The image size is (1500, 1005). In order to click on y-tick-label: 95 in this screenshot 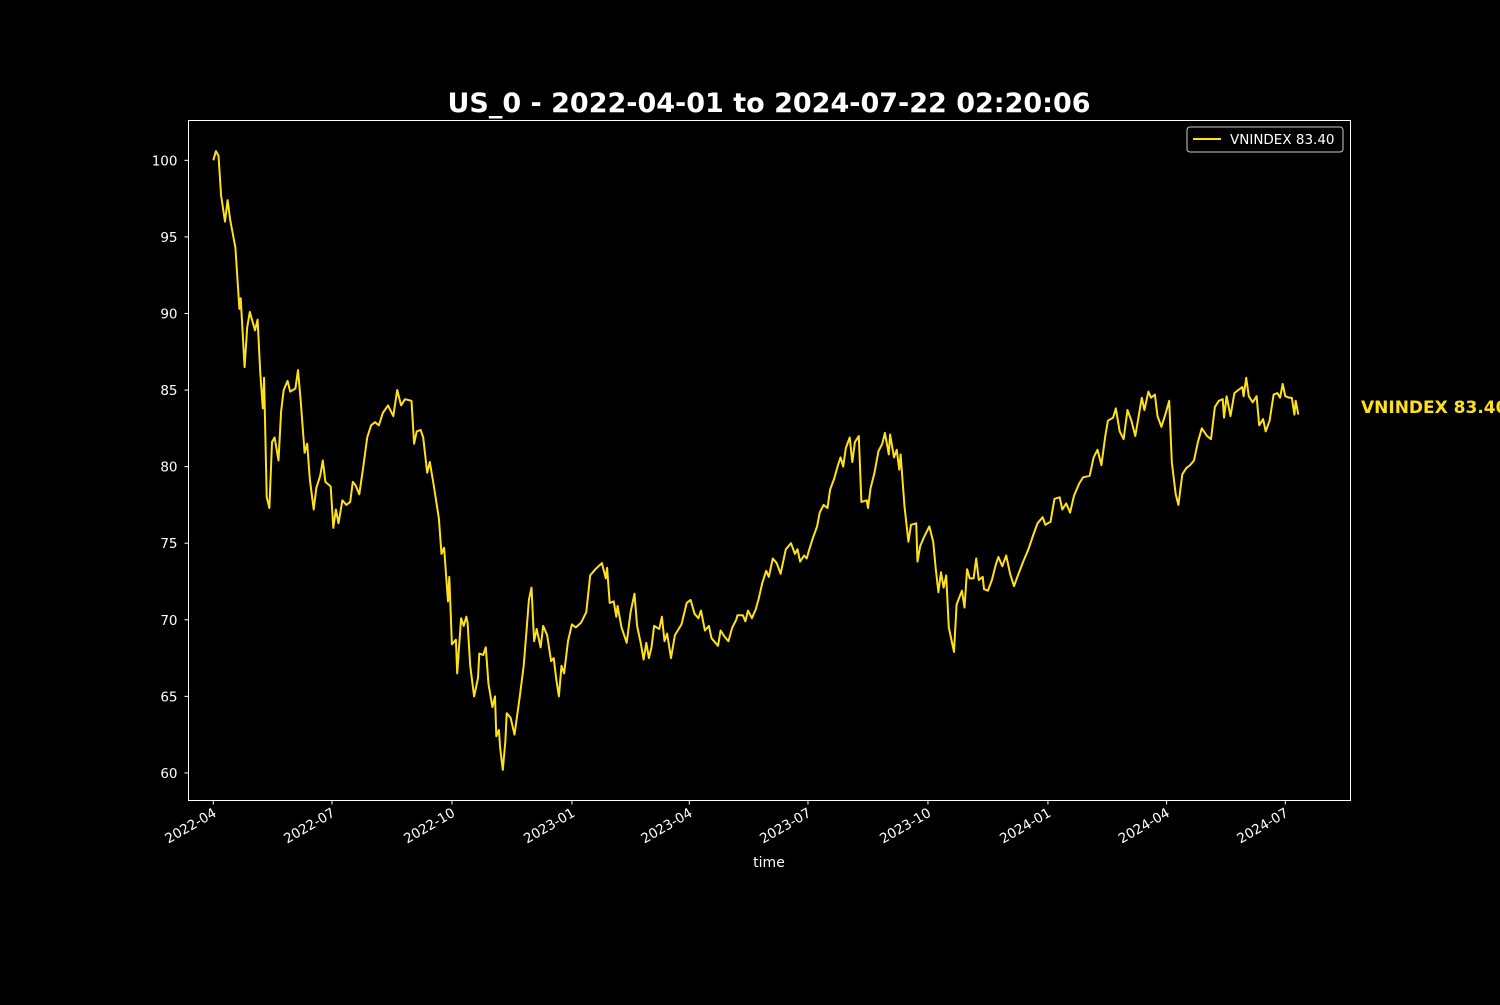, I will do `click(168, 238)`.